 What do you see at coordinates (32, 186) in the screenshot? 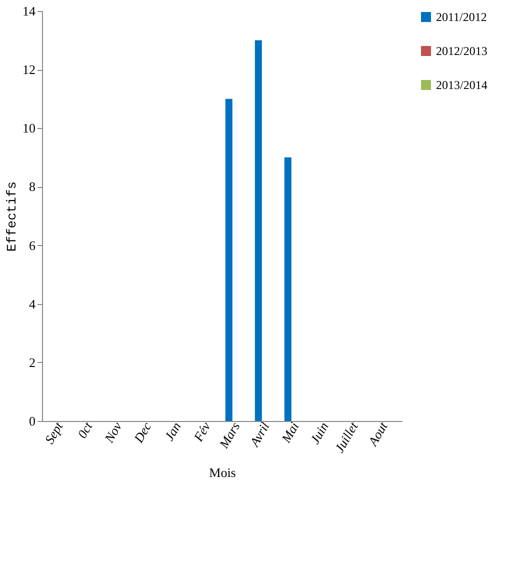
I see `y-tick-label: 8` at bounding box center [32, 186].